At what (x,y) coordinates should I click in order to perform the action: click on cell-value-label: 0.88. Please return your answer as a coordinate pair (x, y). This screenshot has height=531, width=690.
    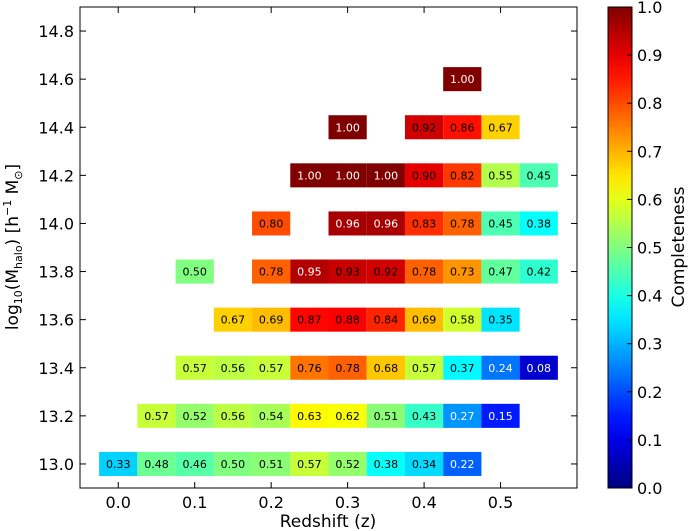
    Looking at the image, I should click on (347, 320).